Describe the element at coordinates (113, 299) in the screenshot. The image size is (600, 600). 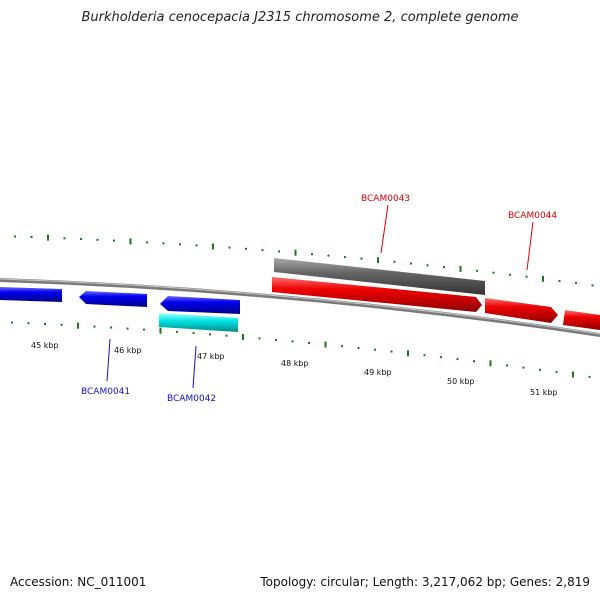
I see `cds-feature-bcam0041` at that location.